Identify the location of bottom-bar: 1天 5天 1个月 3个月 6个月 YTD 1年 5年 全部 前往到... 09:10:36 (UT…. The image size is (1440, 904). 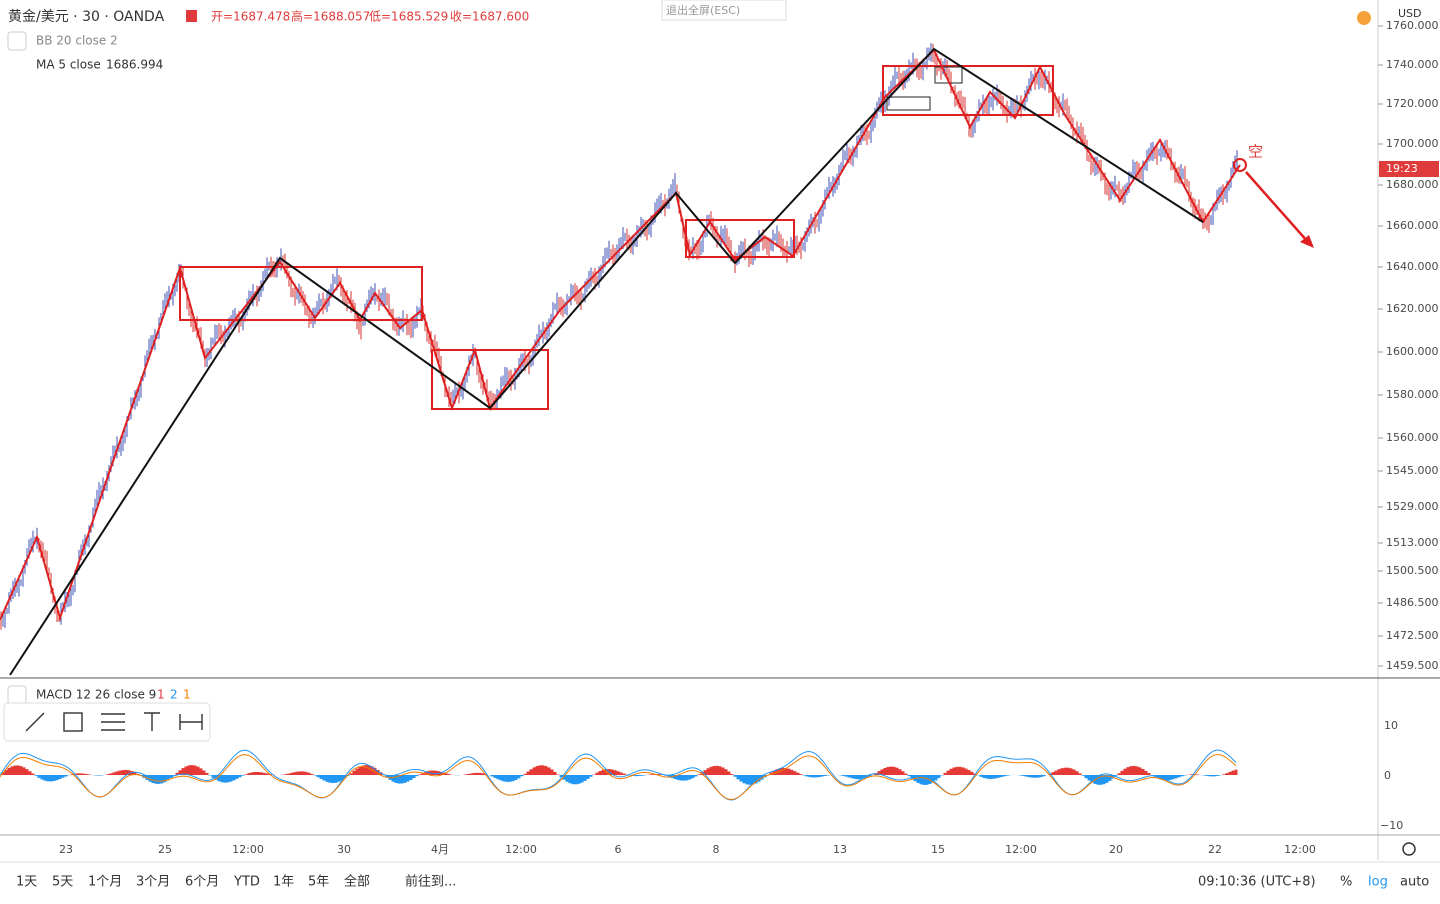
(722, 882).